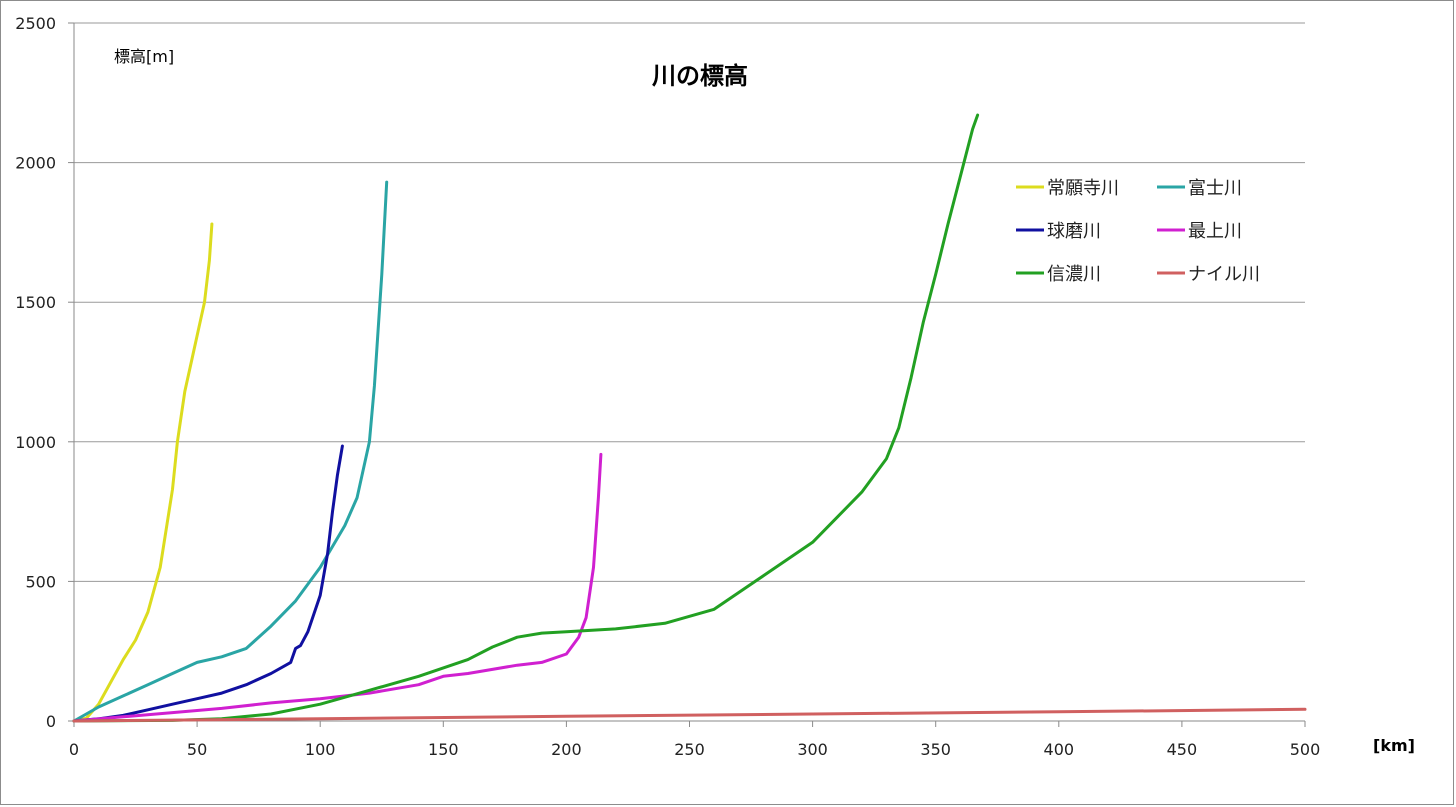 The width and height of the screenshot is (1456, 807). I want to click on y-axis-label: 標高[m], so click(144, 56).